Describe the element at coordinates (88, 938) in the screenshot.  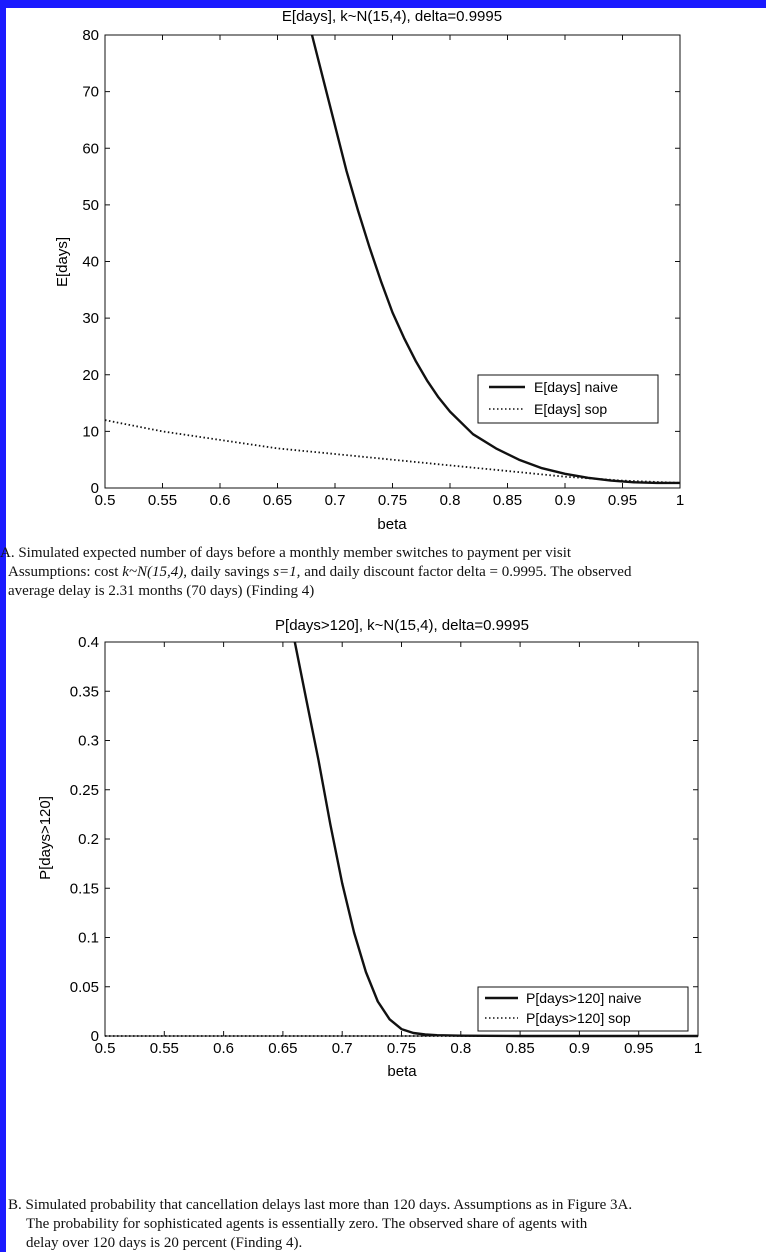
I see `y-tick-label: 0.1` at that location.